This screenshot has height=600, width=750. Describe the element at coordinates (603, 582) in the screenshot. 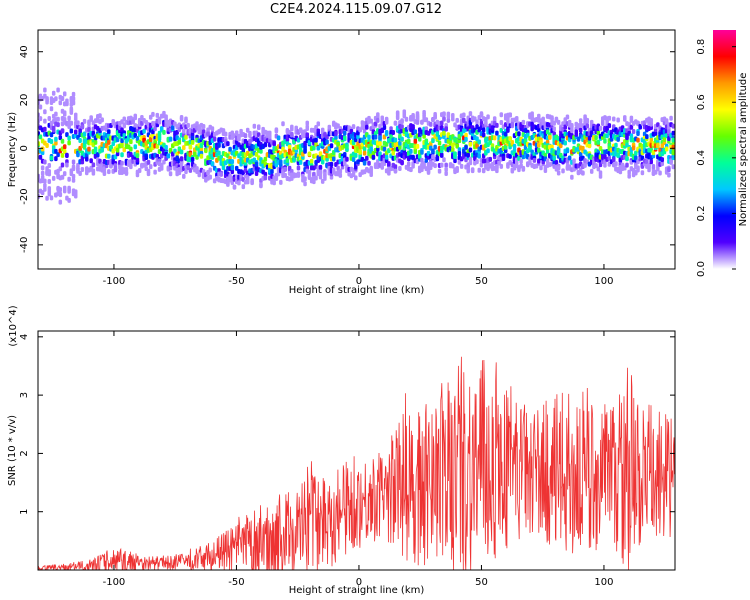

I see `bottom-x-tick-label: 100` at that location.